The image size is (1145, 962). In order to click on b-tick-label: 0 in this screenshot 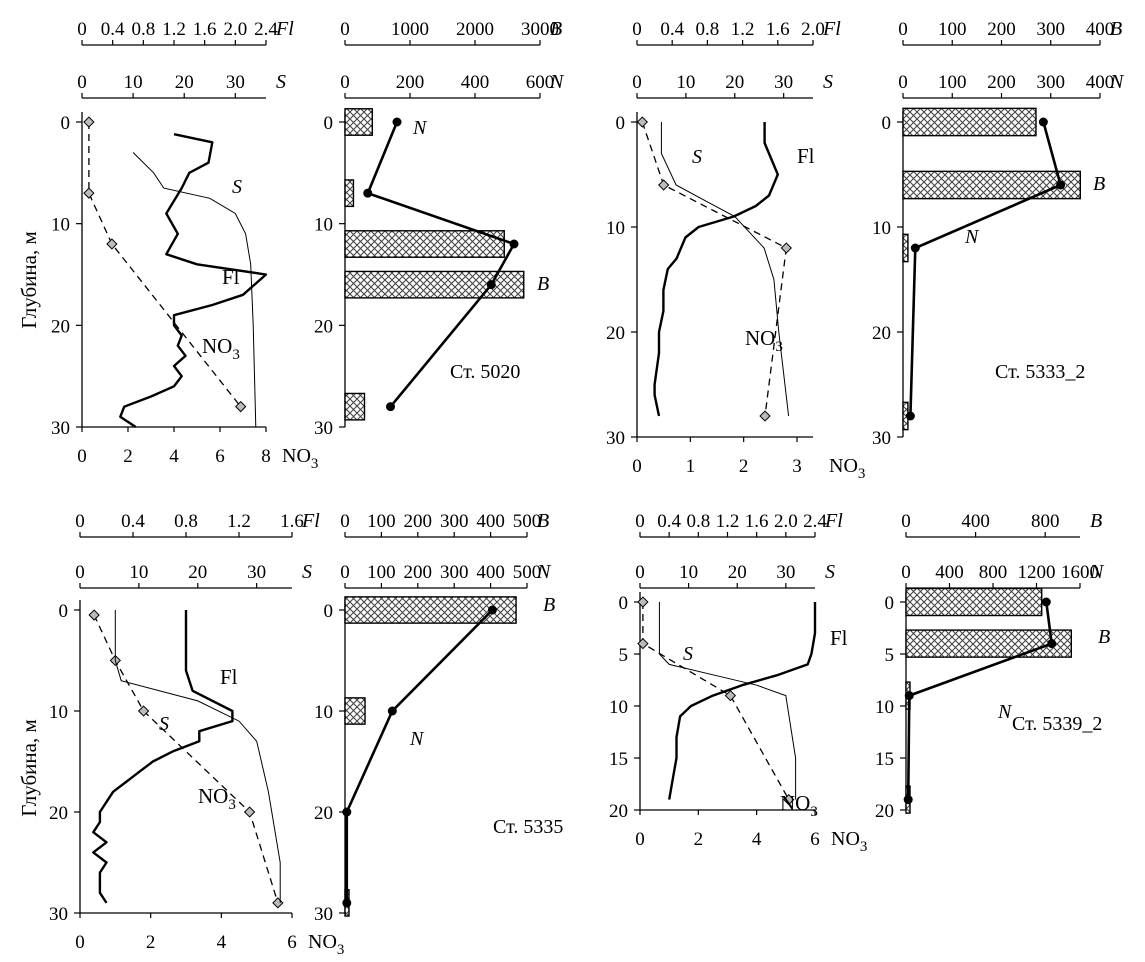, I will do `click(345, 29)`.